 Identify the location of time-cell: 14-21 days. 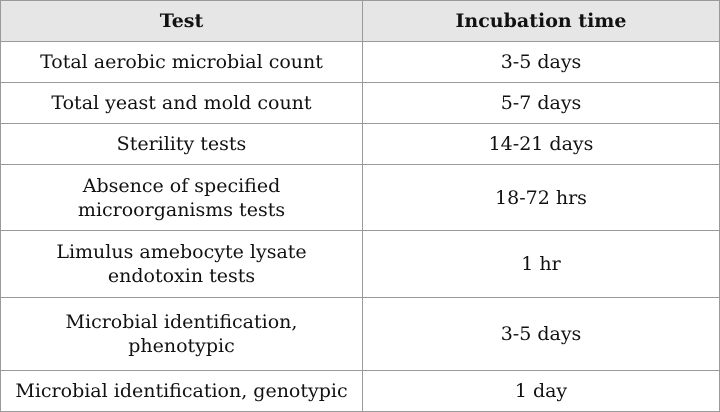
(541, 144).